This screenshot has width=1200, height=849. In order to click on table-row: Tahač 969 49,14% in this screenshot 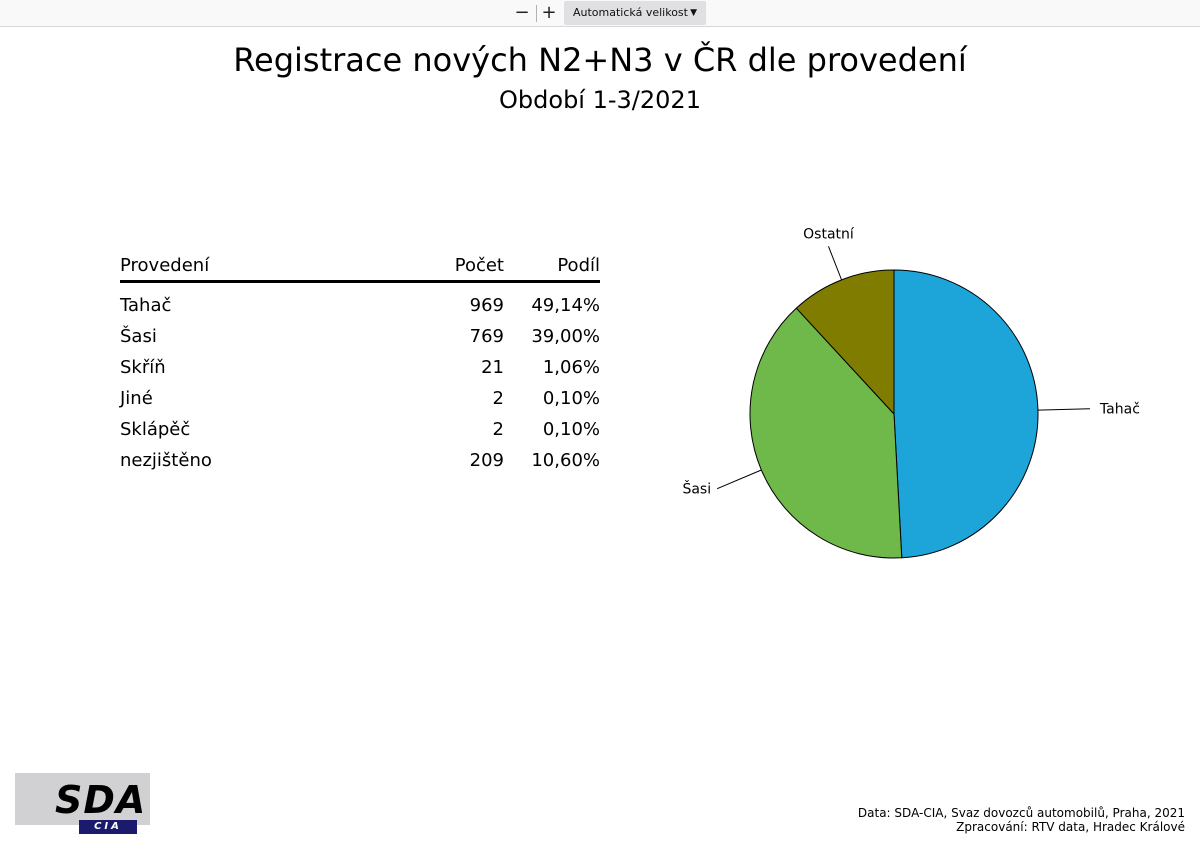, I will do `click(360, 305)`.